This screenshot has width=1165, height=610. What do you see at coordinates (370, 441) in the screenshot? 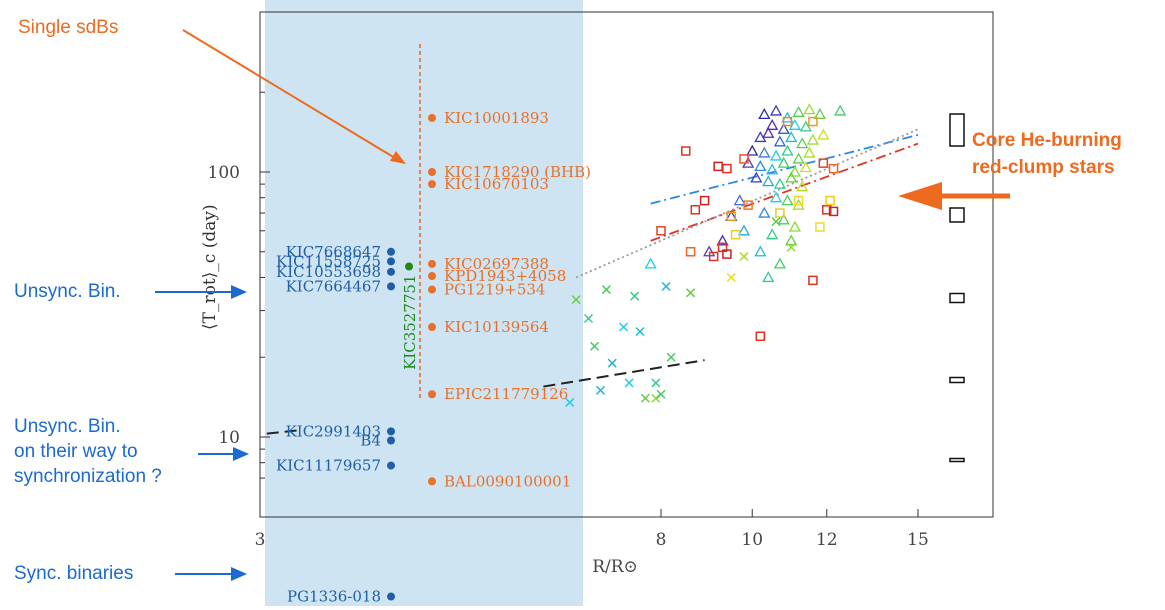
I see `binary-label: B4` at bounding box center [370, 441].